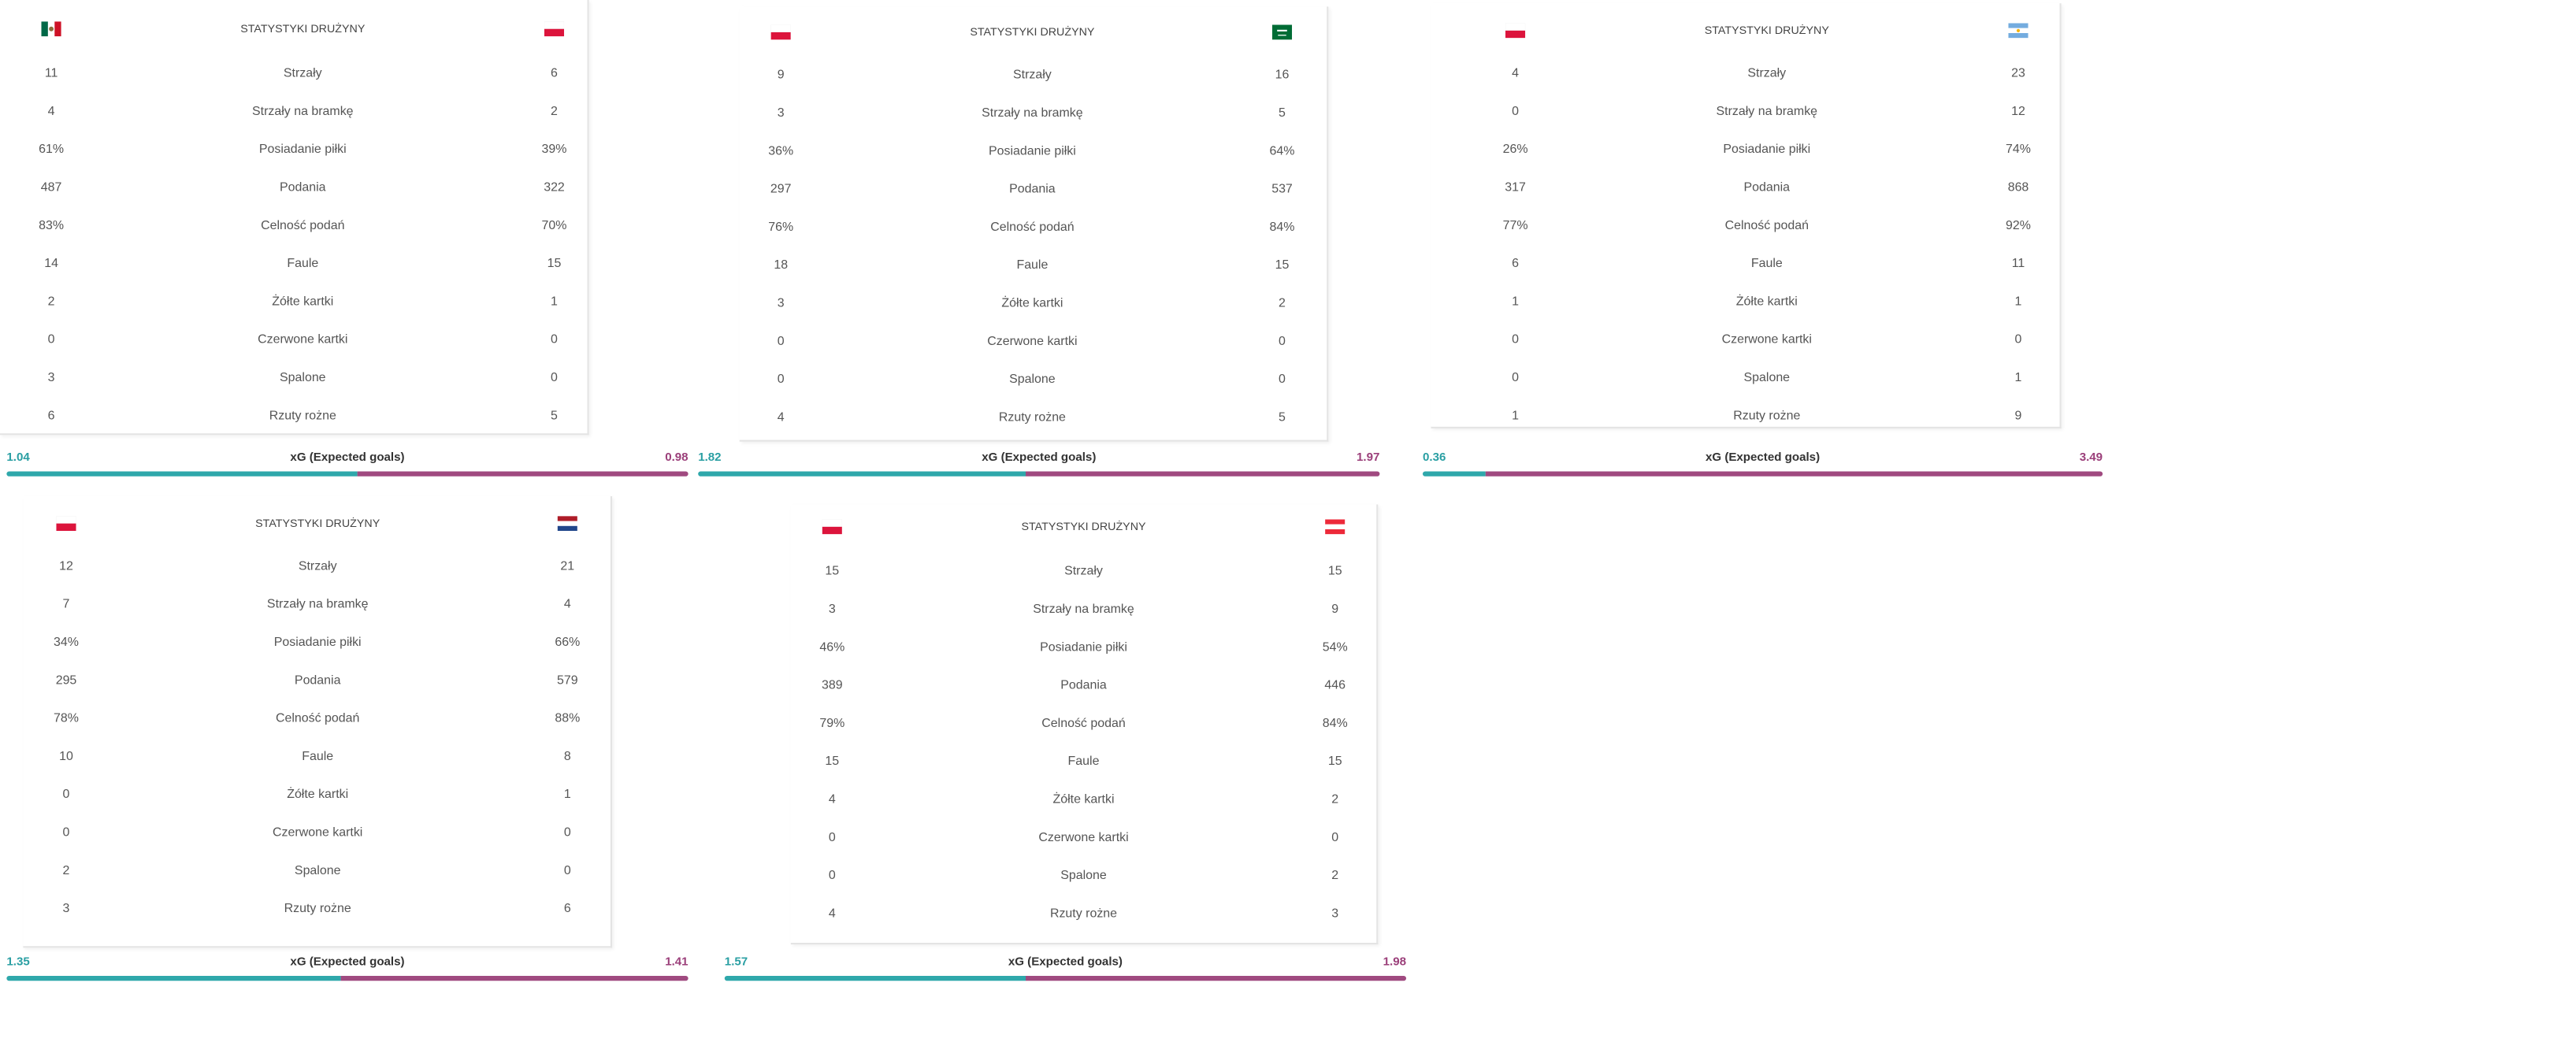  What do you see at coordinates (568, 718) in the screenshot?
I see `away-stat: 88%` at bounding box center [568, 718].